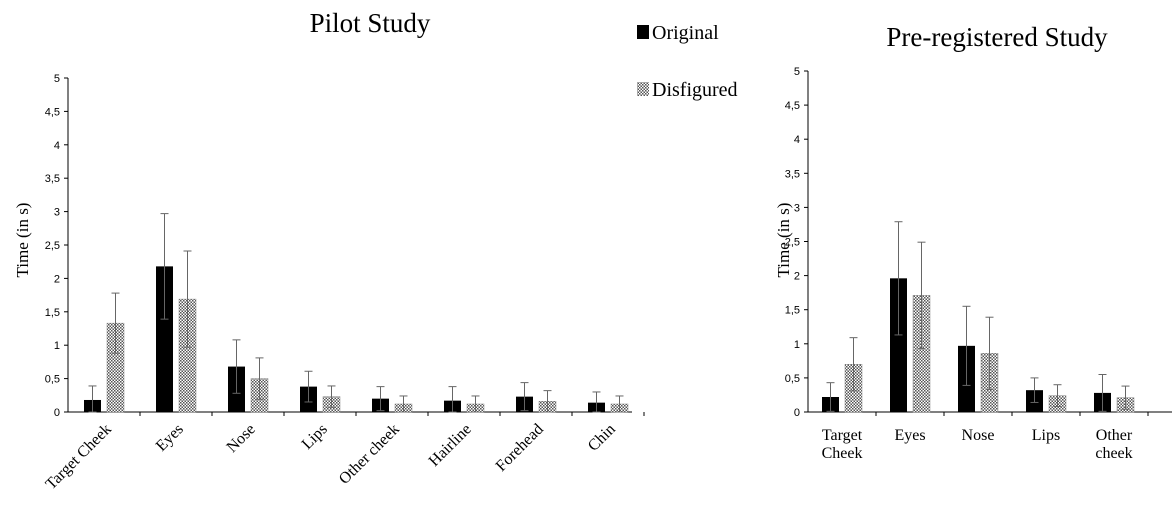 This screenshot has height=507, width=1172. I want to click on x-tick-label: Hairline, so click(450, 445).